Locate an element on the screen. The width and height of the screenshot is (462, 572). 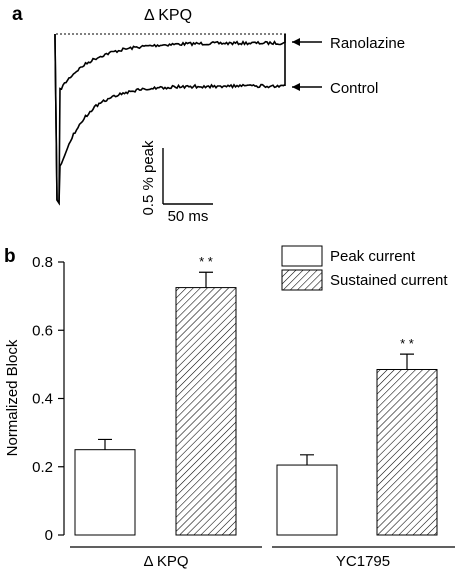
scale-bar-y-label: 0.5 % peak is located at coordinates (148, 178).